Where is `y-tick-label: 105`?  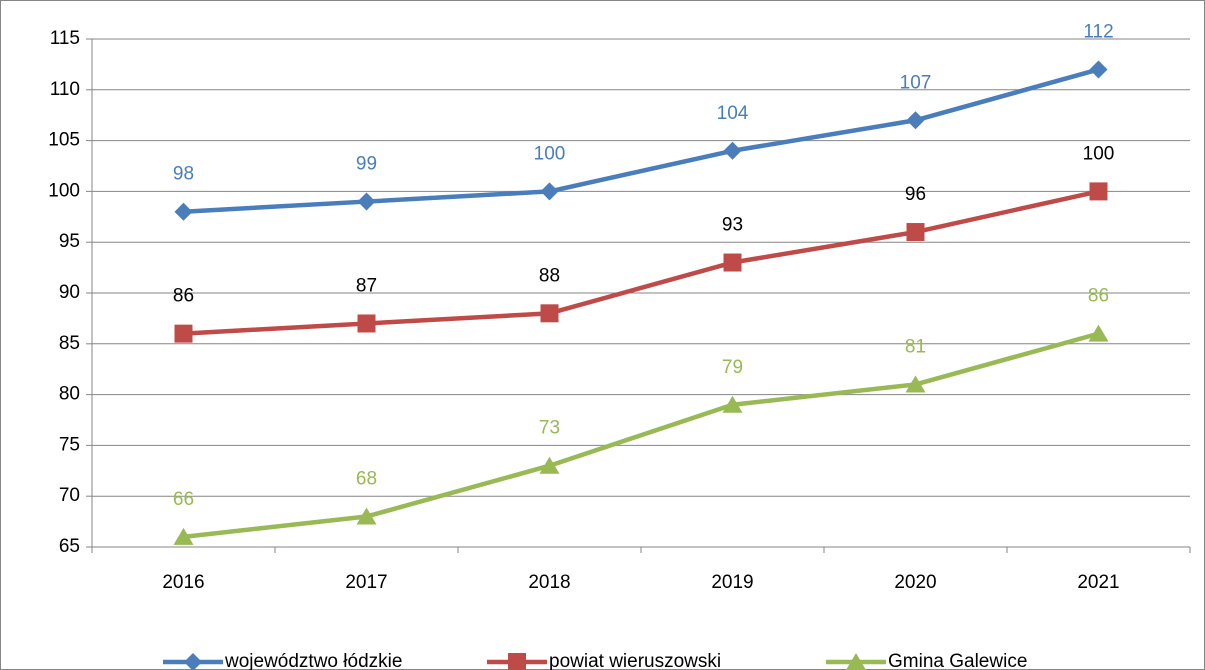 y-tick-label: 105 is located at coordinates (64, 140).